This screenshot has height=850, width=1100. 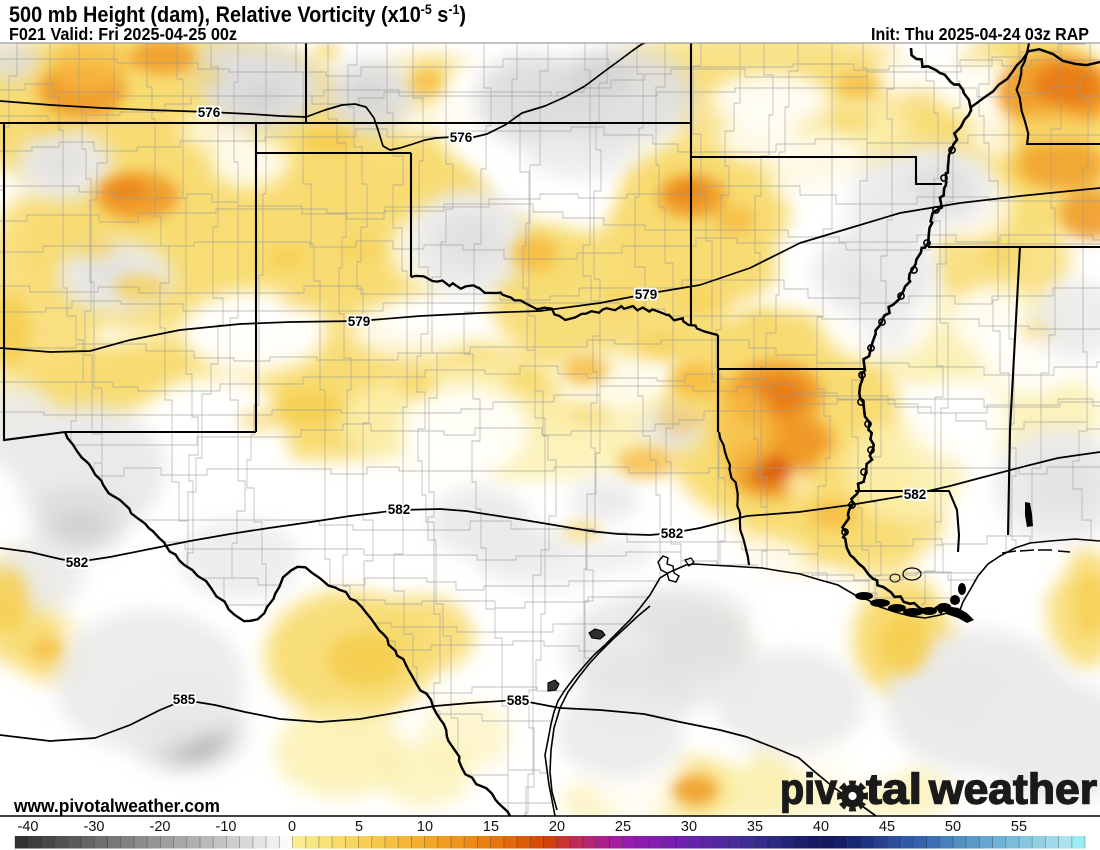 What do you see at coordinates (894, 790) in the screenshot?
I see `svg-text: tal` at bounding box center [894, 790].